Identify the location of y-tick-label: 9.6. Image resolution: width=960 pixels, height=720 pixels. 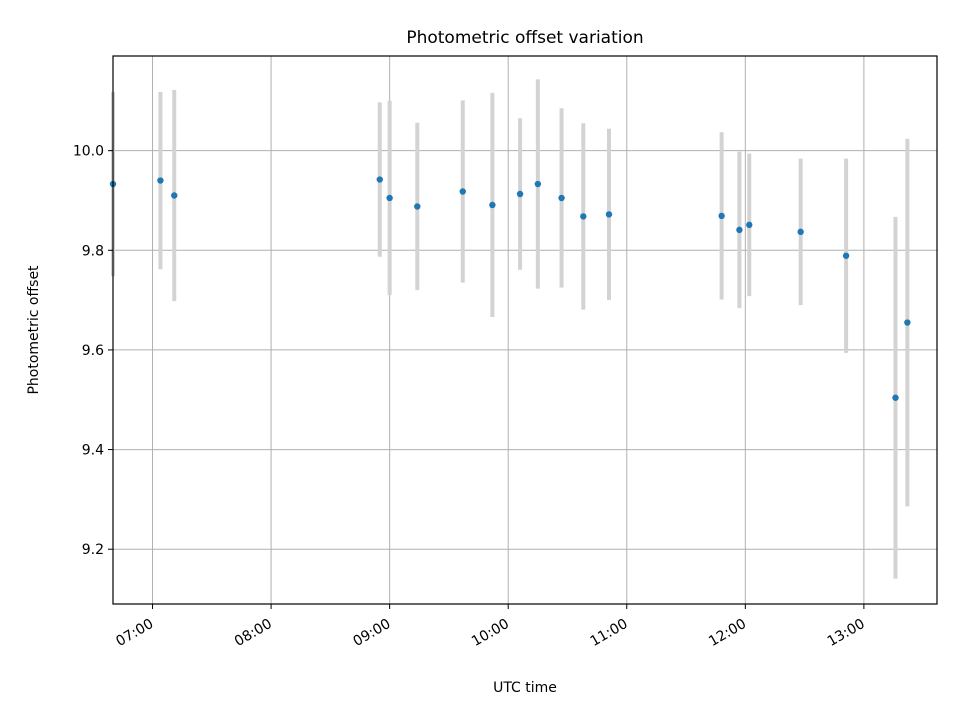
(93, 351).